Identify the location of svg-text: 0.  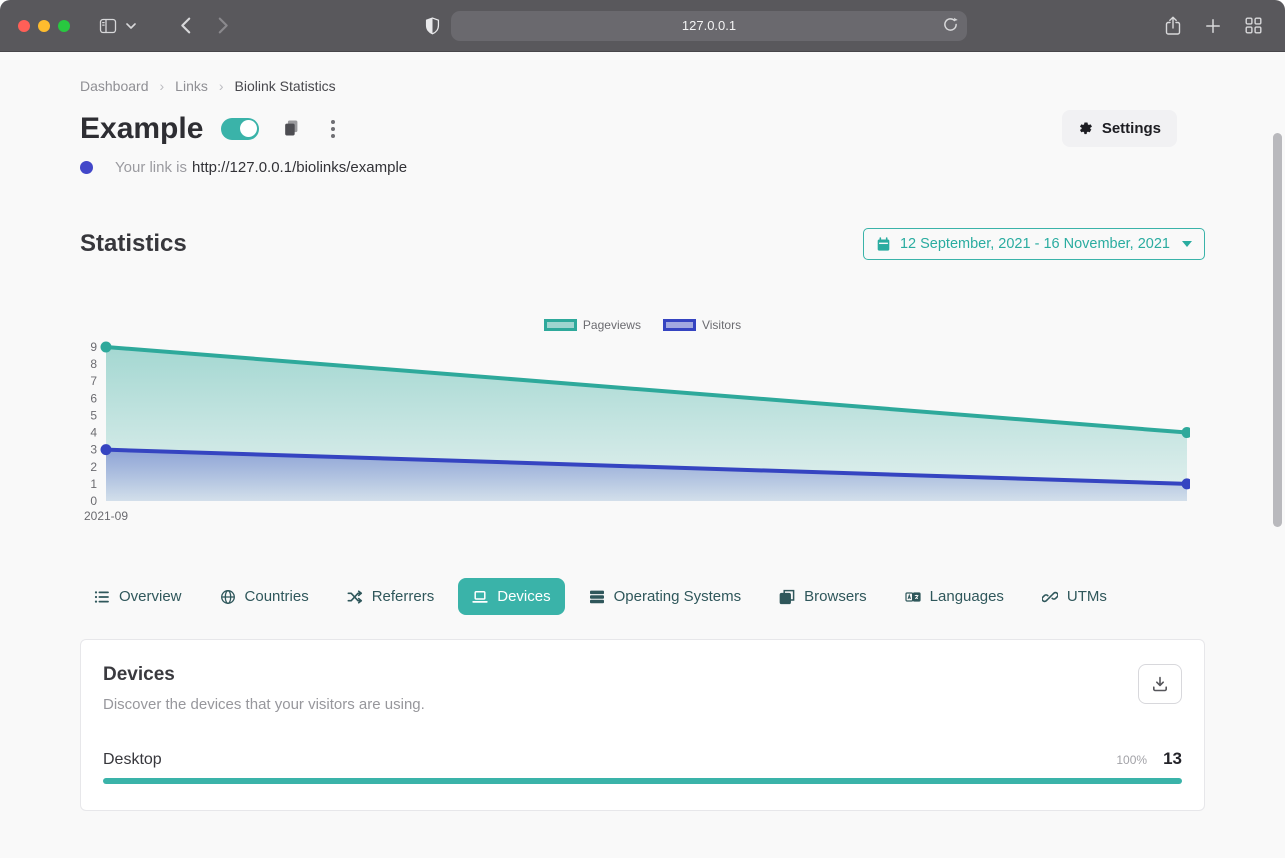
(93, 501).